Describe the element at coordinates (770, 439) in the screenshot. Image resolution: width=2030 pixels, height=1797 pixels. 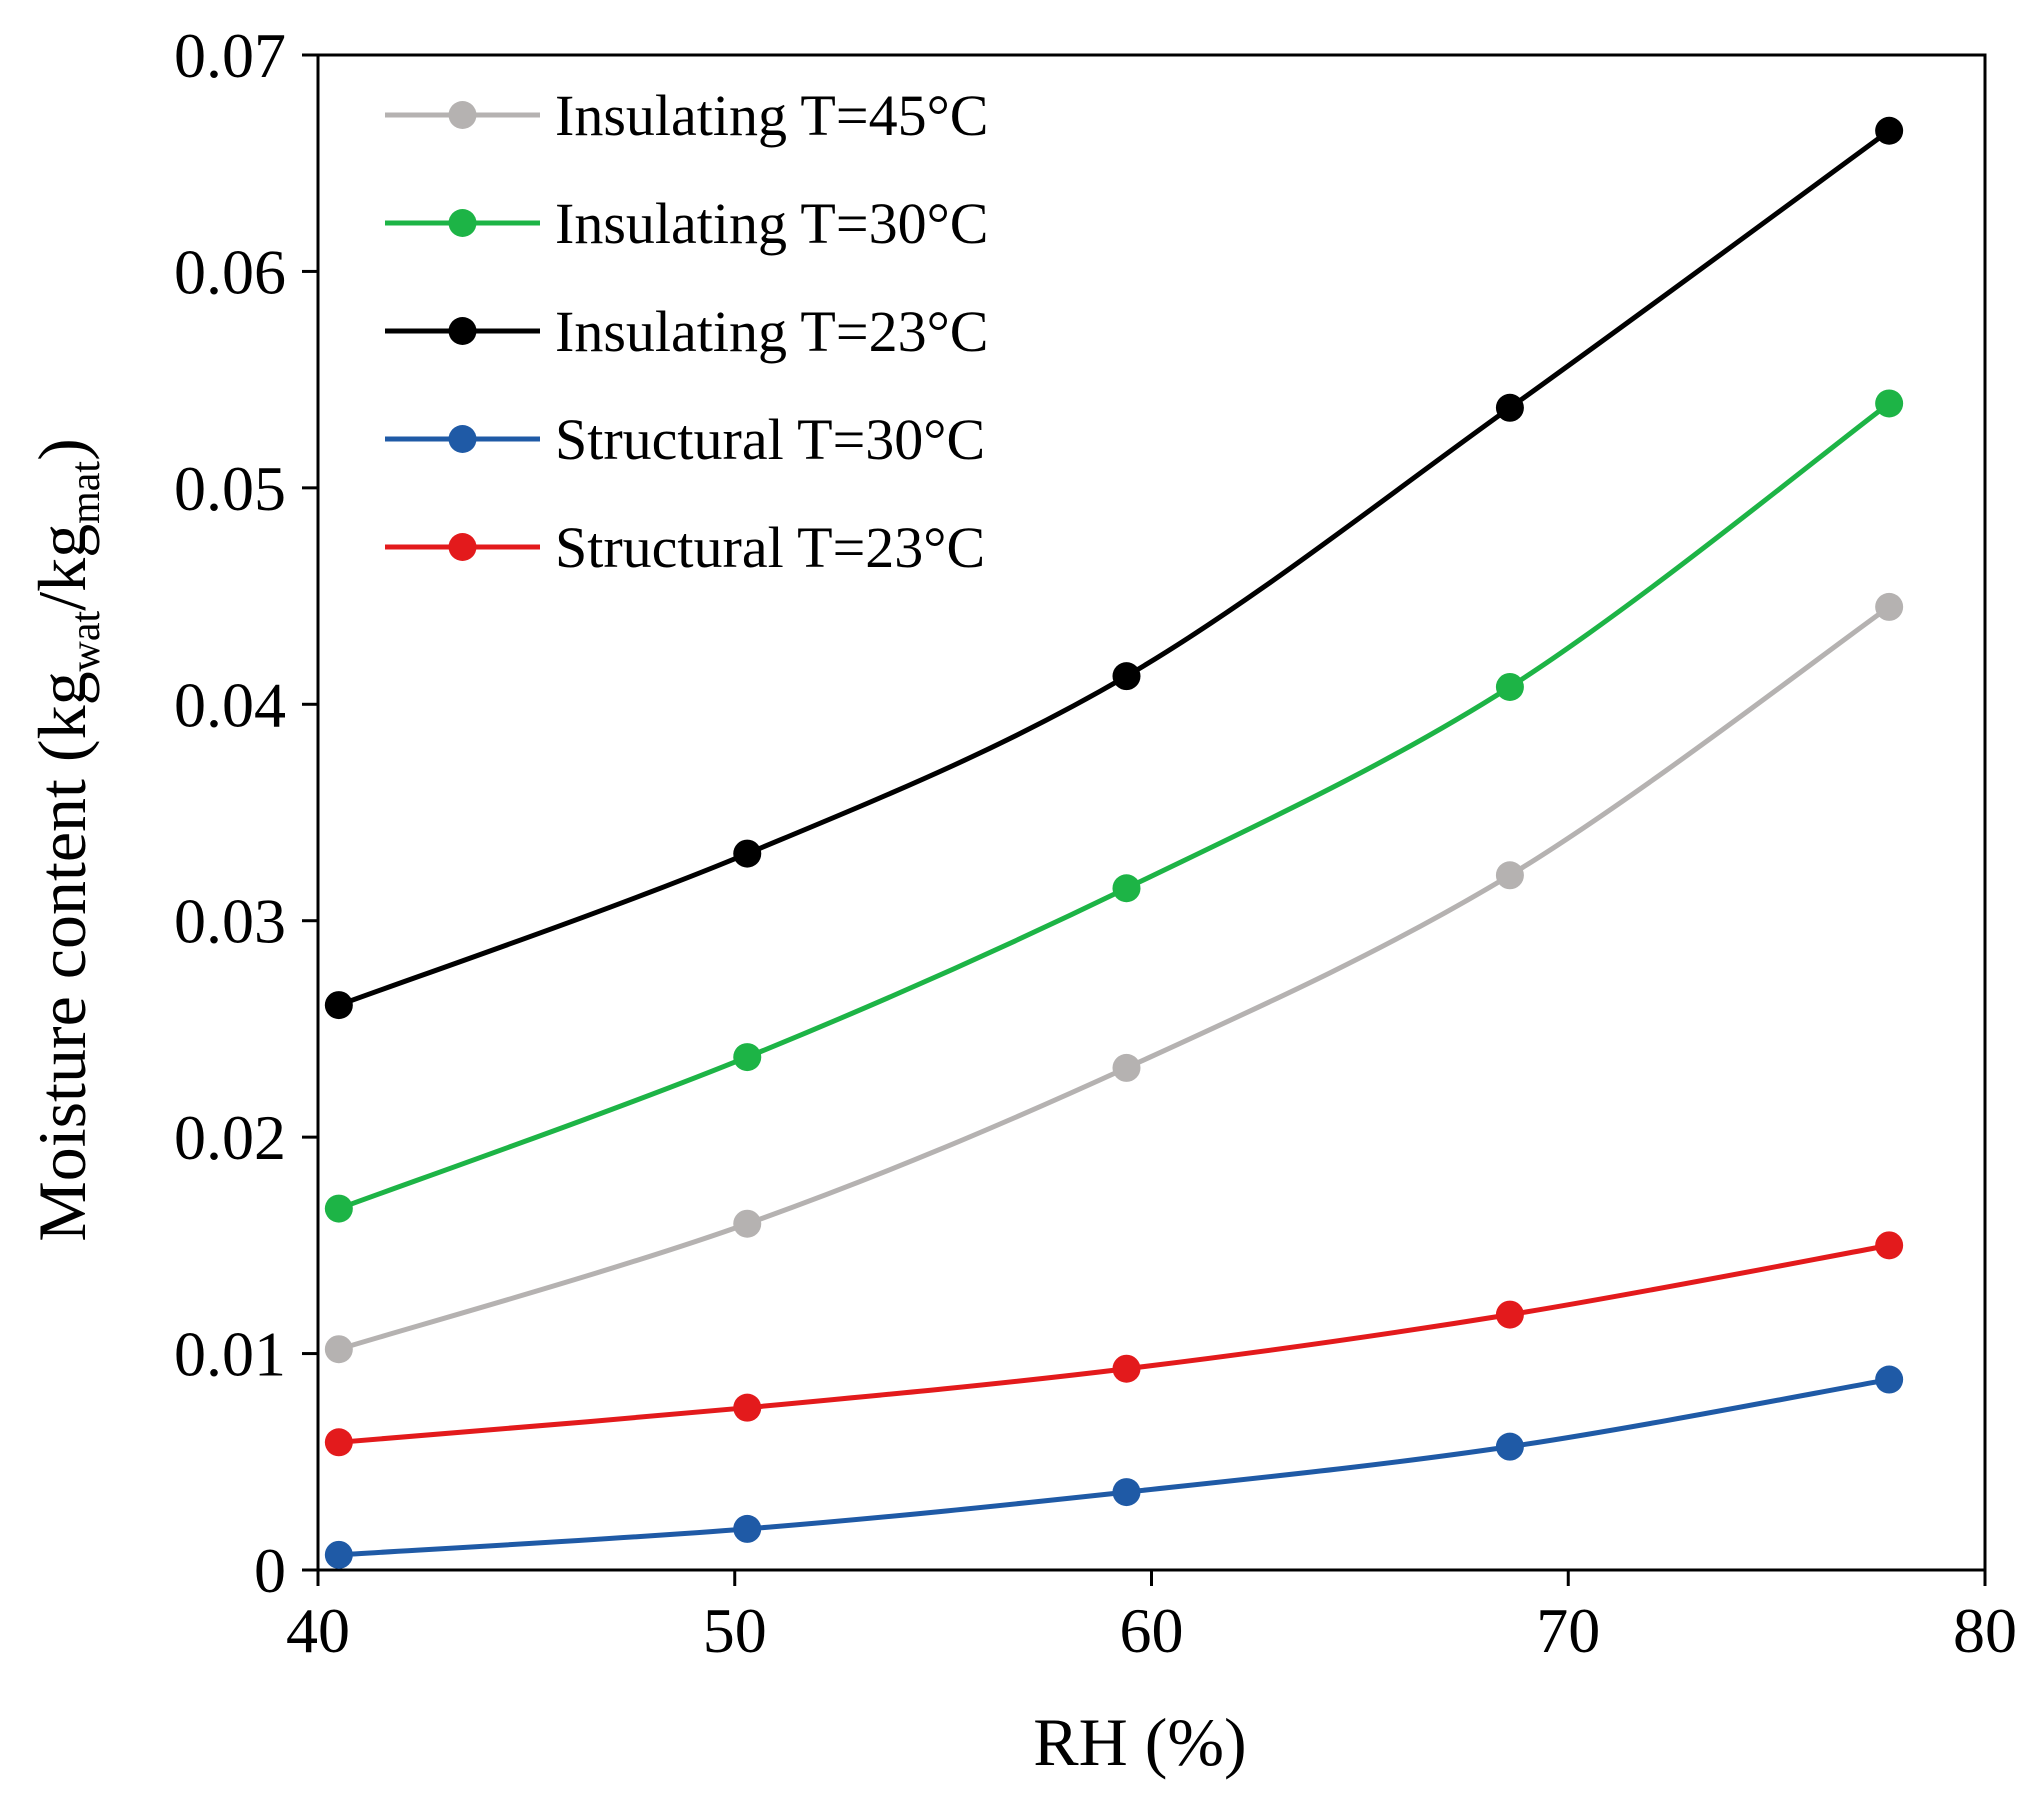
I see `legend-label: Structural T=30°C` at that location.